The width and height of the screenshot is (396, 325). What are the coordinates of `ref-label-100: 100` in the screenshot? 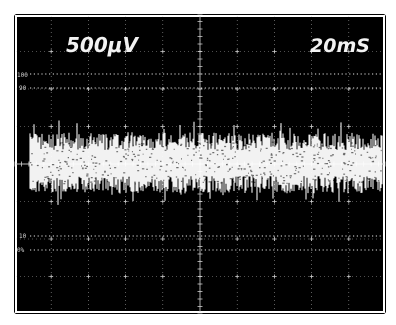 It's located at (22, 75).